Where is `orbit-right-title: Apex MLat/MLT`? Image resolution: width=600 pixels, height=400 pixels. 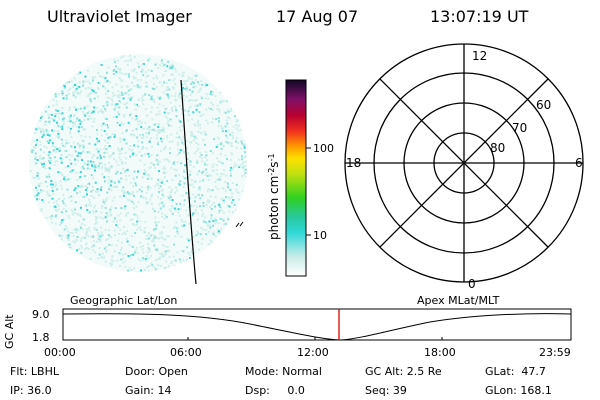 orbit-right-title: Apex MLat/MLT is located at coordinates (458, 300).